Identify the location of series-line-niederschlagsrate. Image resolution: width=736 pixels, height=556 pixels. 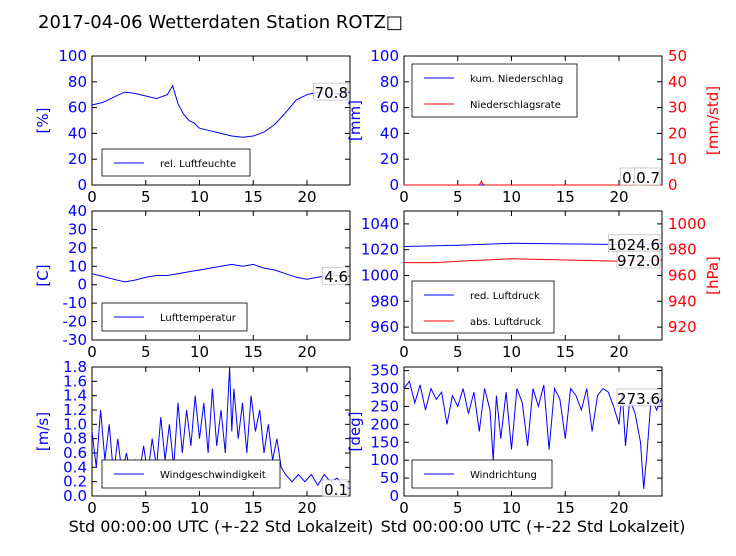
(533, 182).